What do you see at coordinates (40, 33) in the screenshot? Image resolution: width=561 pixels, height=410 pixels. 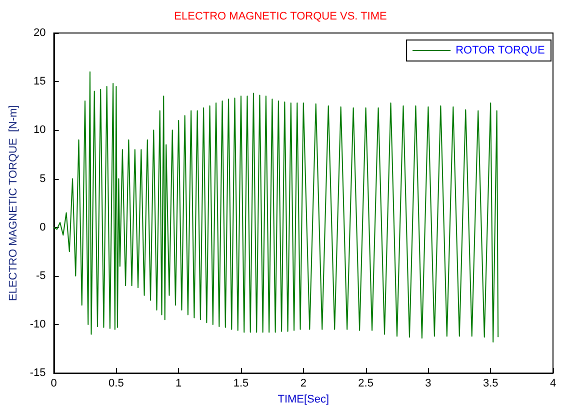 I see `y-tick-label: 20` at bounding box center [40, 33].